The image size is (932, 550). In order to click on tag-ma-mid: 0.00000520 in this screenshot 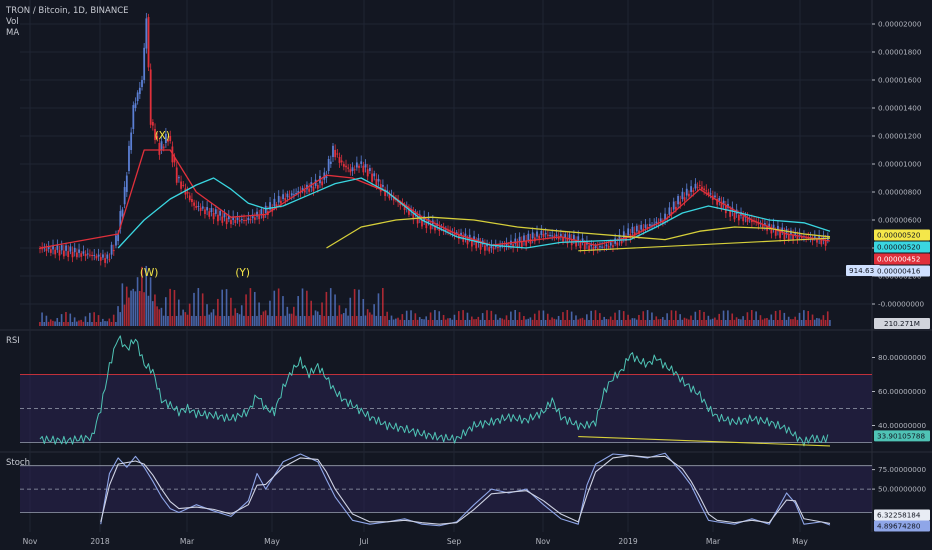, I will do `click(899, 247)`.